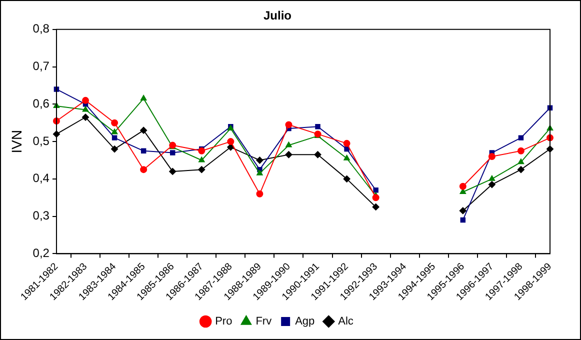 The image size is (581, 340). What do you see at coordinates (305, 322) in the screenshot?
I see `legend-label: Agp` at bounding box center [305, 322].